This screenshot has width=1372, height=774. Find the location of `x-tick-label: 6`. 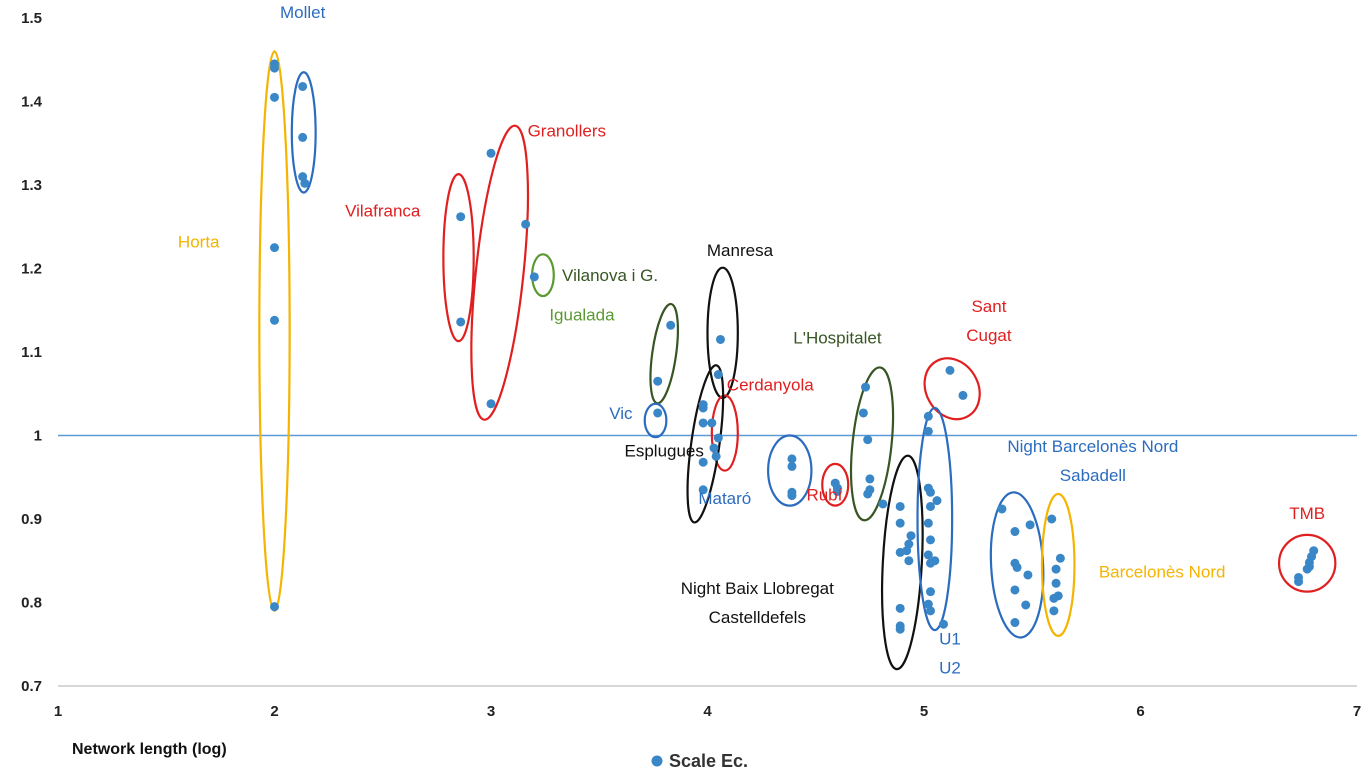

x-tick-label: 6 is located at coordinates (1140, 711).